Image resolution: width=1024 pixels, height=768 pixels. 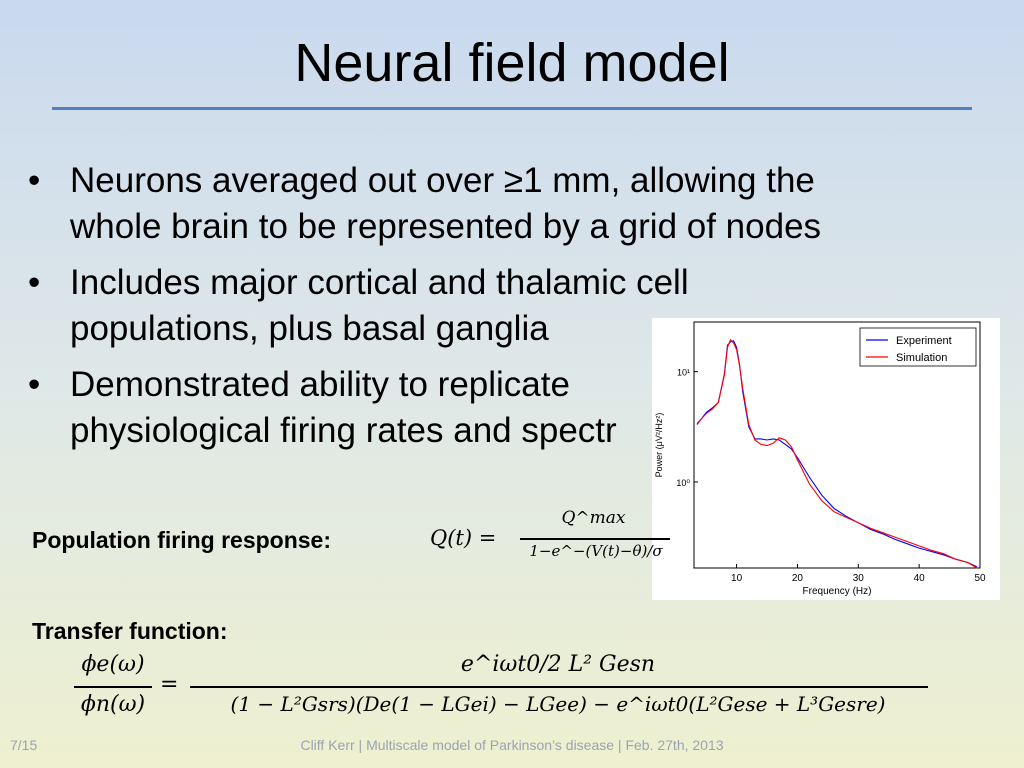 What do you see at coordinates (463, 538) in the screenshot?
I see `population-eq-lhs: Q(t) =` at bounding box center [463, 538].